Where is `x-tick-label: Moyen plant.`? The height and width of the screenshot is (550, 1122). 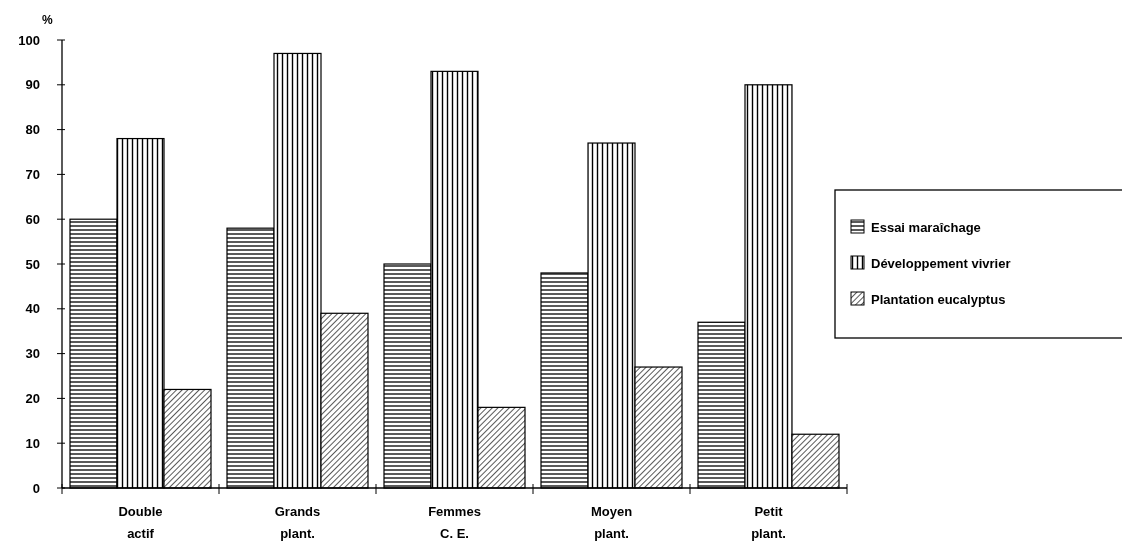 x-tick-label: Moyen plant. is located at coordinates (611, 522).